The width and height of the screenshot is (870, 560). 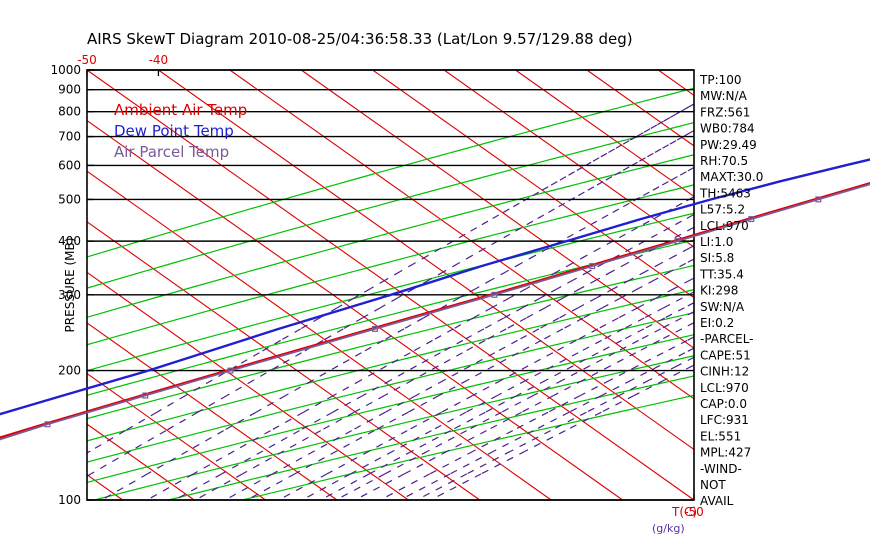 What do you see at coordinates (723, 404) in the screenshot?
I see `stat-item-20: CAP:0.0` at bounding box center [723, 404].